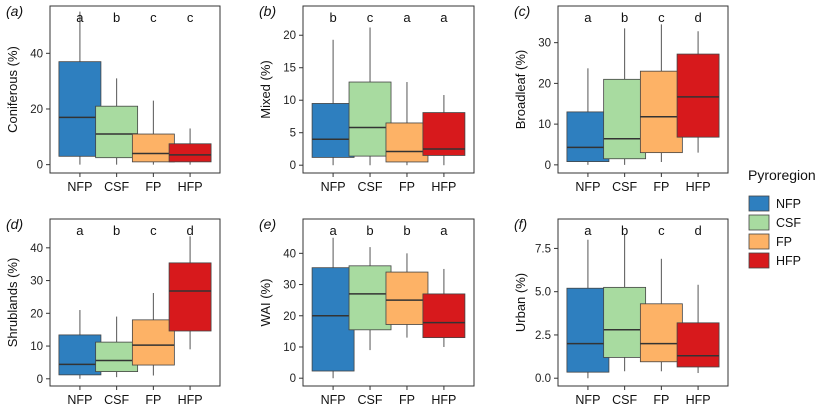 Image resolution: width=836 pixels, height=406 pixels. I want to click on legend-label-hfp: HFP, so click(788, 261).